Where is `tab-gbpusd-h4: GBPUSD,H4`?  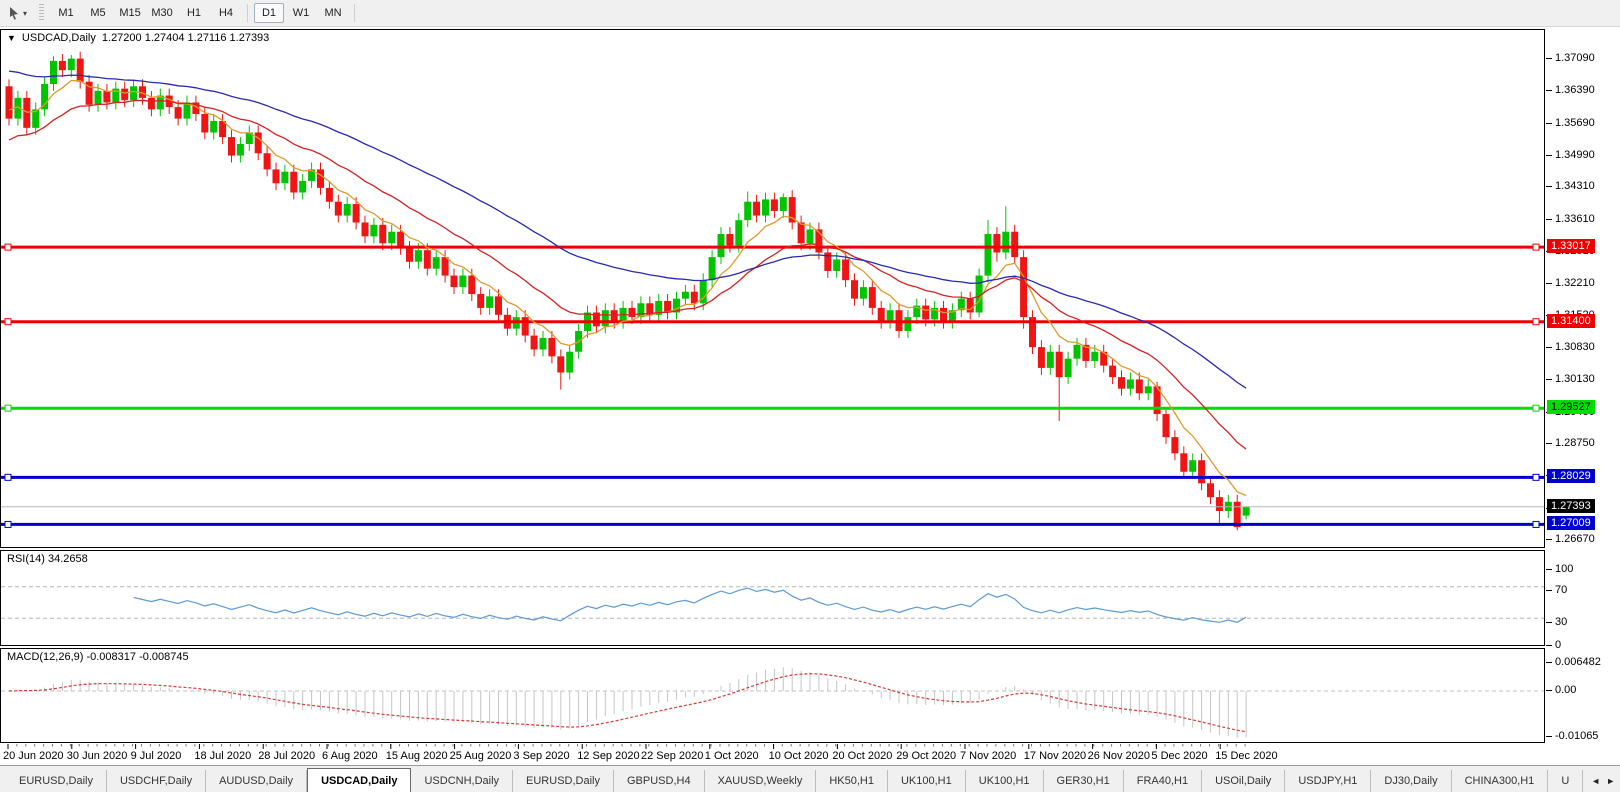 tab-gbpusd-h4: GBPUSD,H4 is located at coordinates (659, 781).